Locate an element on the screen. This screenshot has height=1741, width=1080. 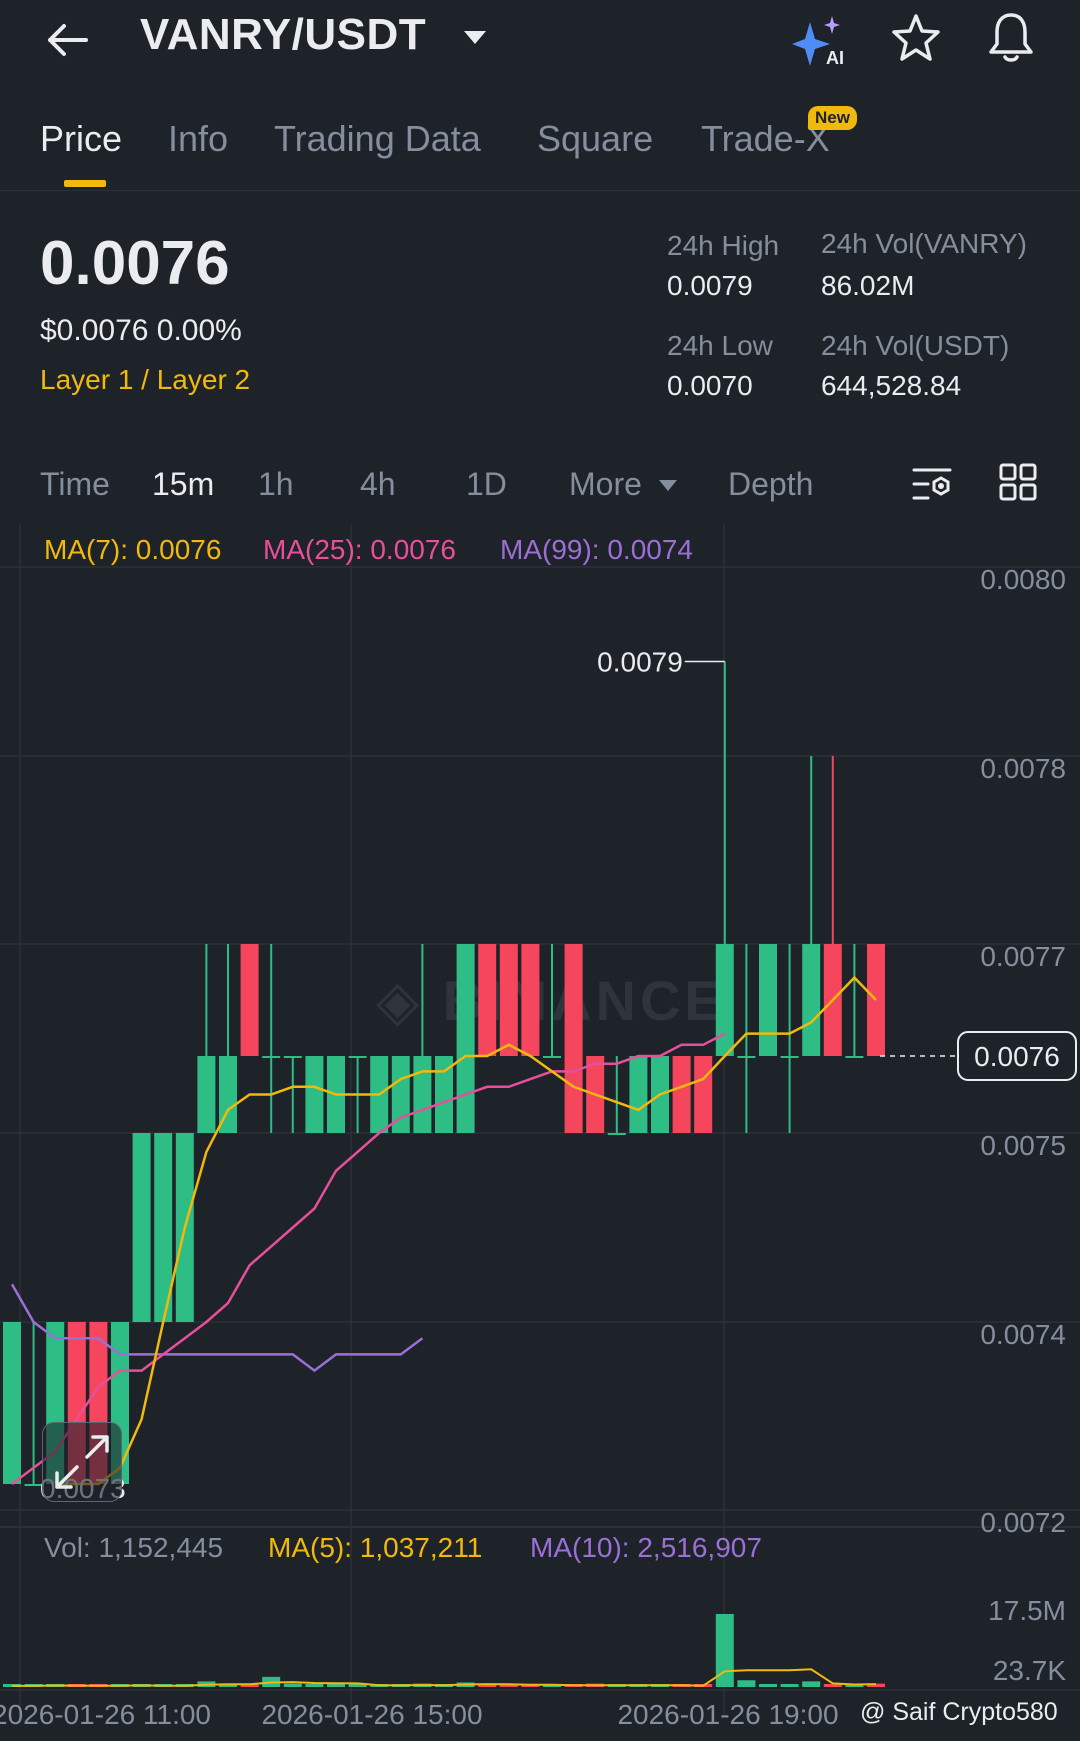
ai-sparkle-icon: AI is located at coordinates (819, 41).